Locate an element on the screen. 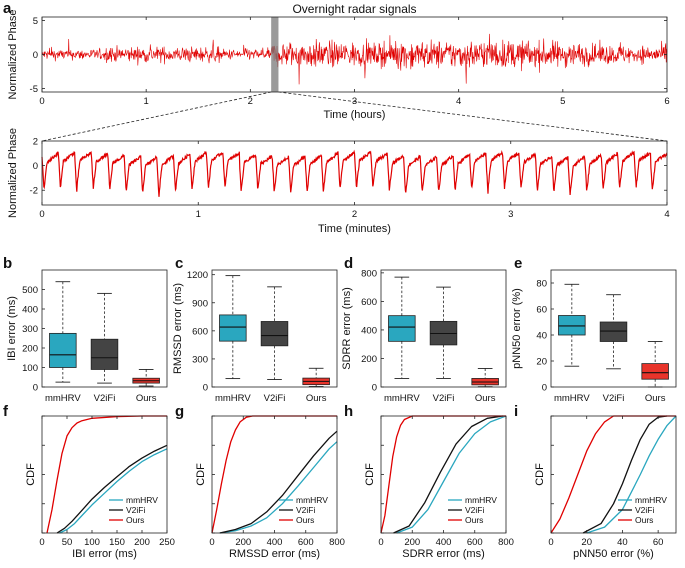  overnight-xtick-label: 2 is located at coordinates (250, 101).